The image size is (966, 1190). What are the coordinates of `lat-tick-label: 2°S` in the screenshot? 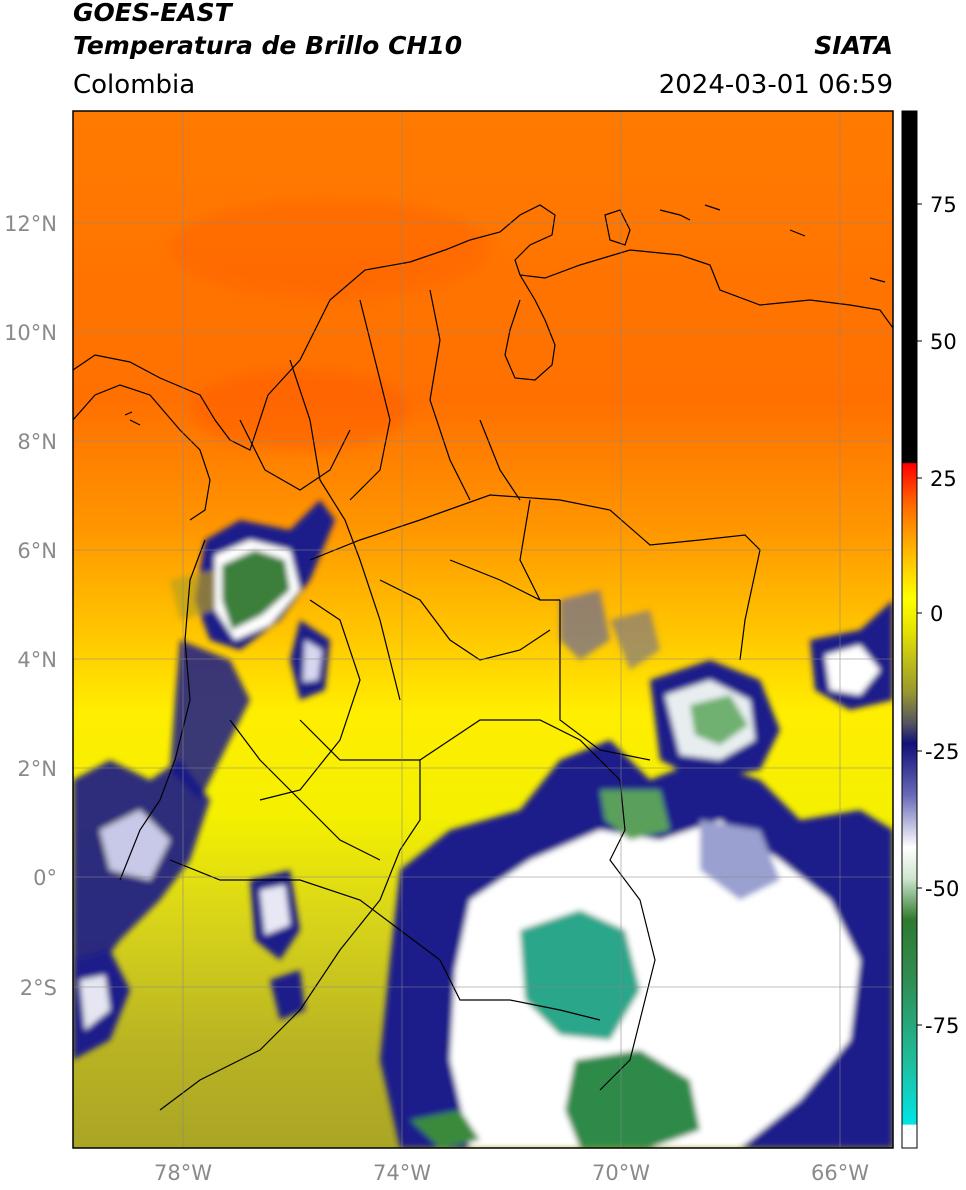 It's located at (38, 988).